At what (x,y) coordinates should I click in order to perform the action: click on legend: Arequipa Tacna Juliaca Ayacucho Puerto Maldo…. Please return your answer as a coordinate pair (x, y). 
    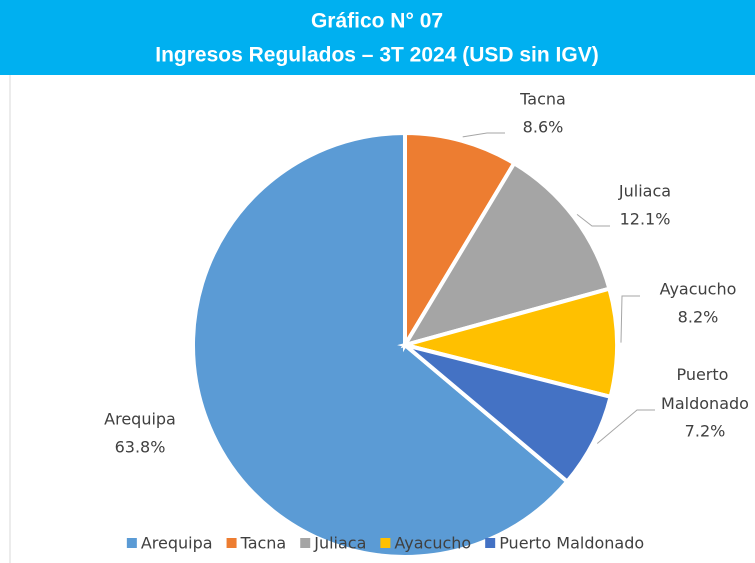
    Looking at the image, I should click on (385, 543).